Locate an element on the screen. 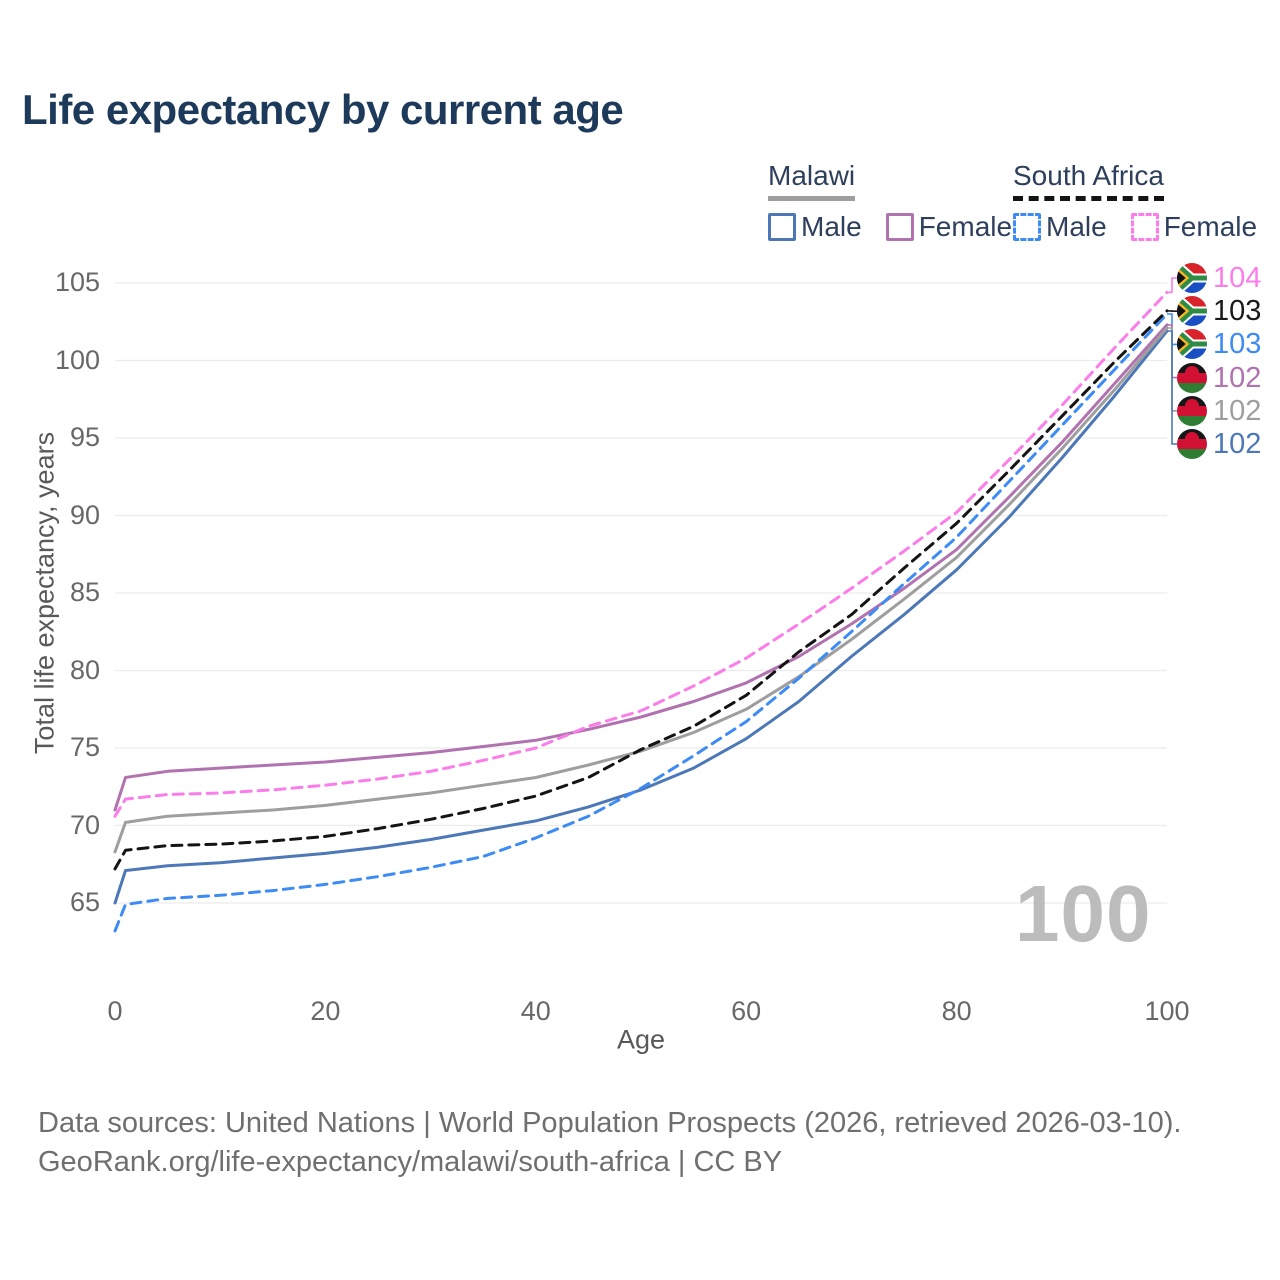  x-axis-title: Age is located at coordinates (641, 1039).